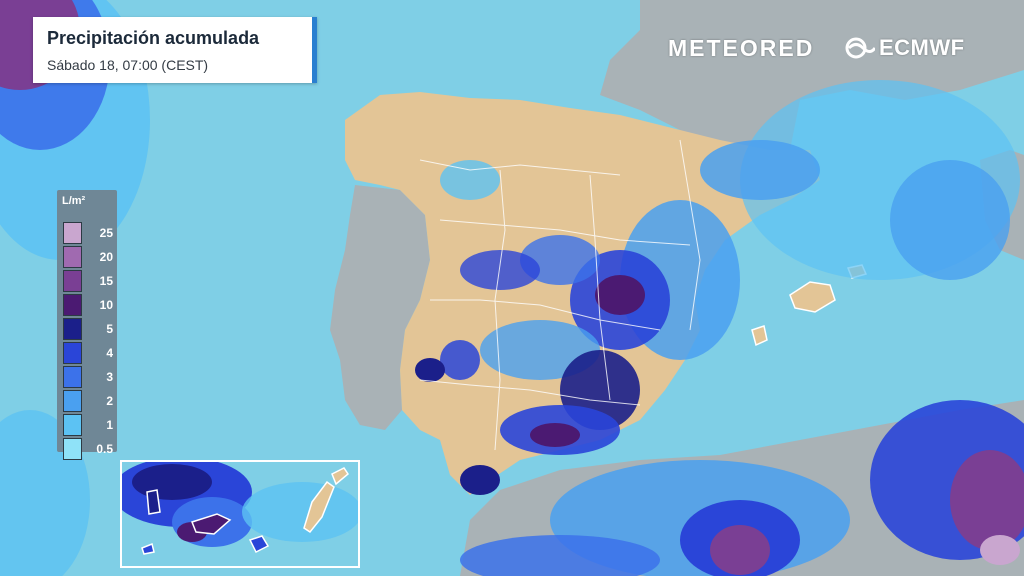 The image size is (1024, 576). Describe the element at coordinates (319, 507) in the screenshot. I see `fuerteventura` at that location.